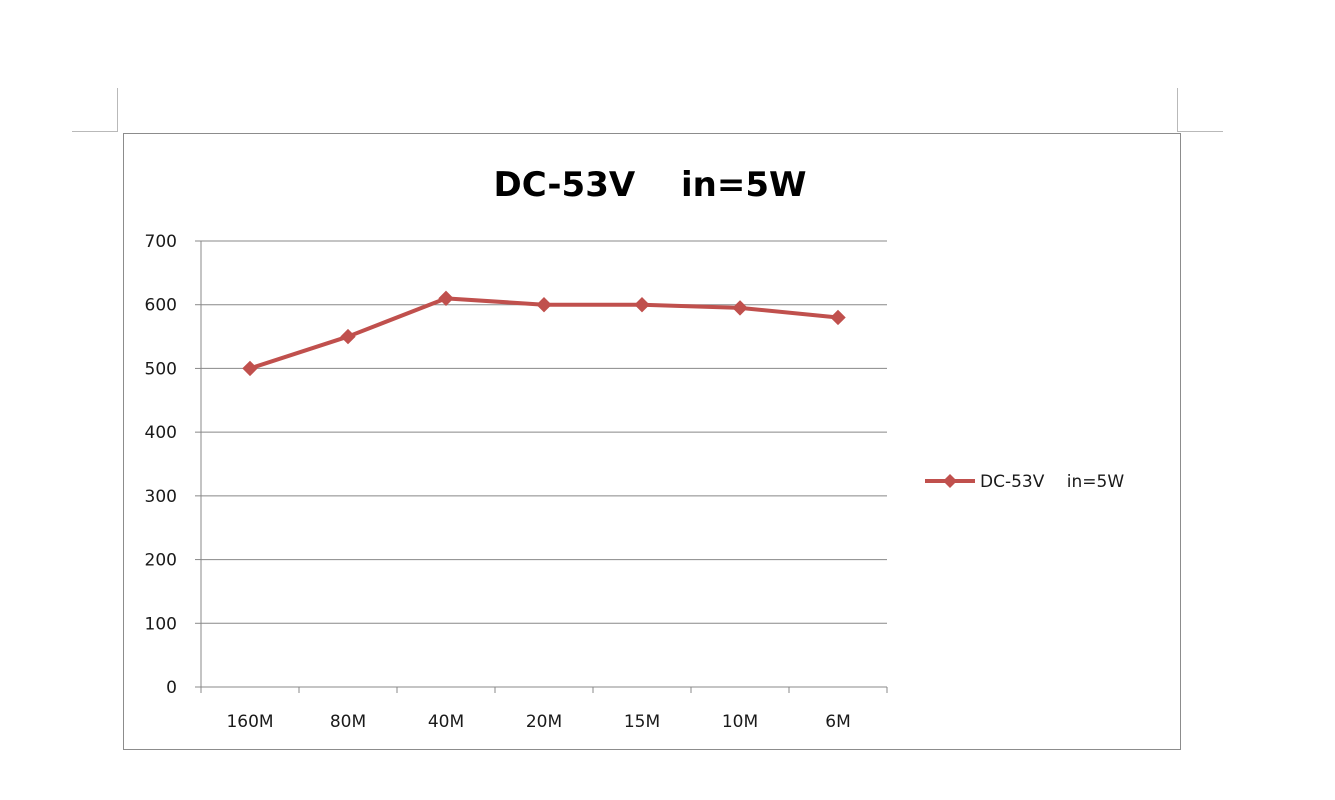 The width and height of the screenshot is (1335, 800). What do you see at coordinates (544, 305) in the screenshot?
I see `data-point-20M` at bounding box center [544, 305].